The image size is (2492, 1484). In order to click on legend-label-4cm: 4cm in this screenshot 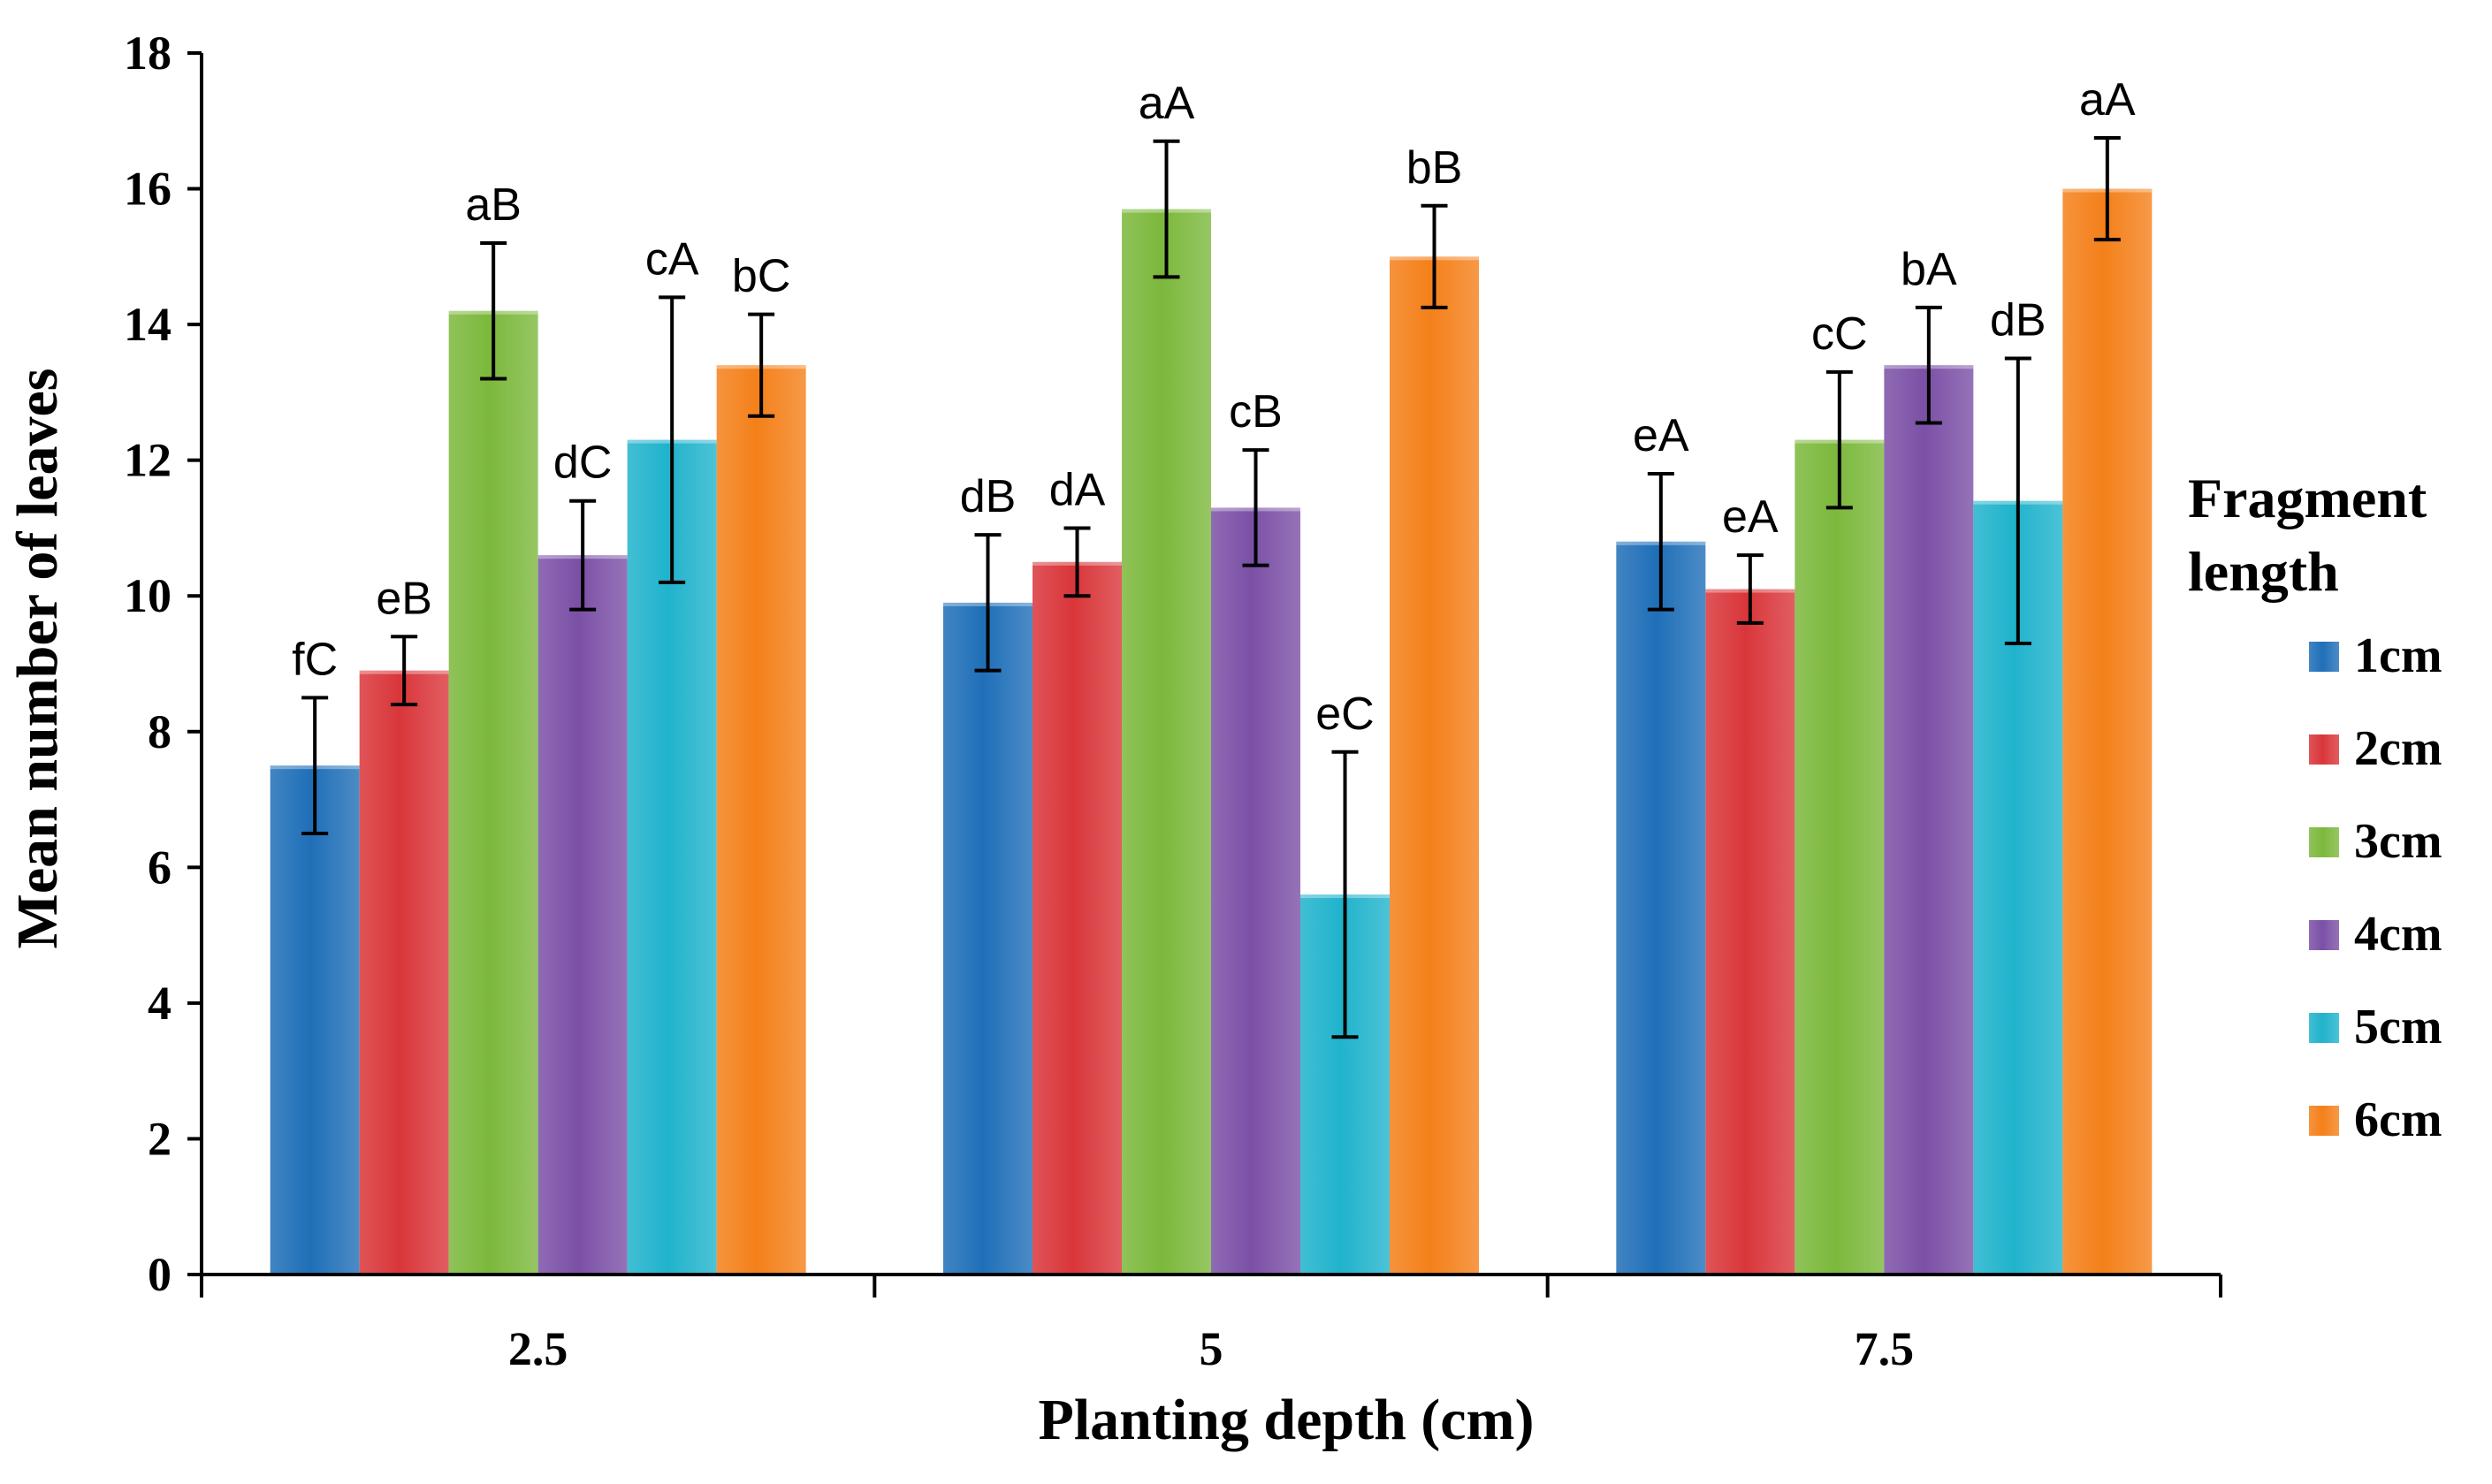, I will do `click(2398, 934)`.